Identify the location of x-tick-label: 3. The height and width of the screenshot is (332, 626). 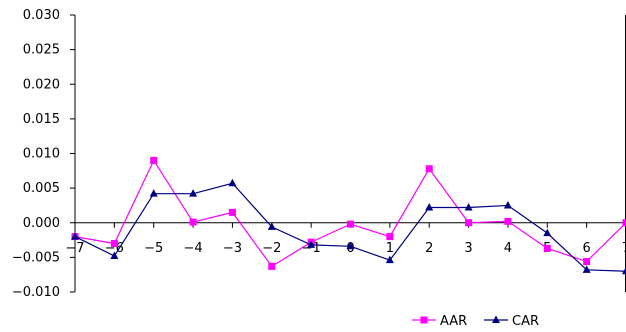
(468, 248).